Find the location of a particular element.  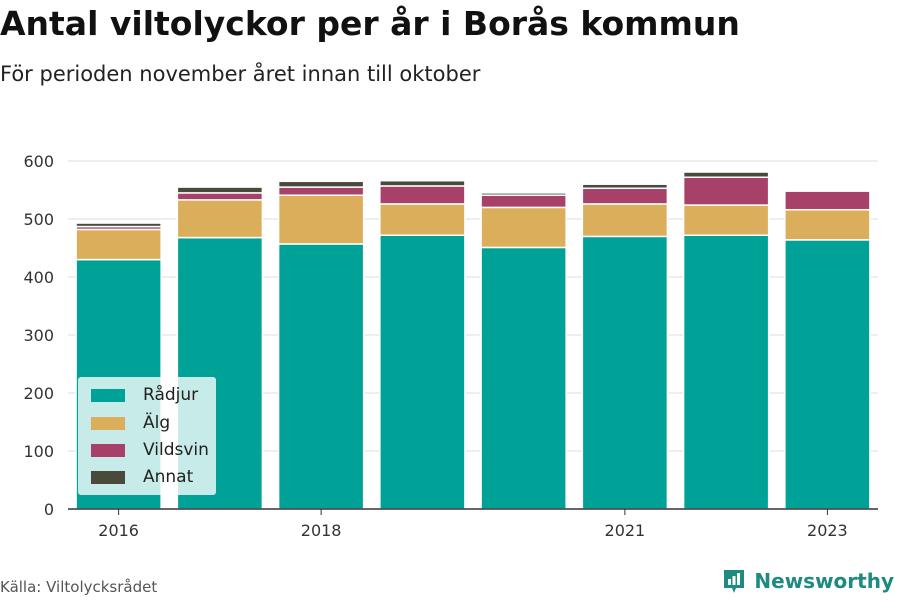

x-tick-label: 2021 is located at coordinates (625, 530).